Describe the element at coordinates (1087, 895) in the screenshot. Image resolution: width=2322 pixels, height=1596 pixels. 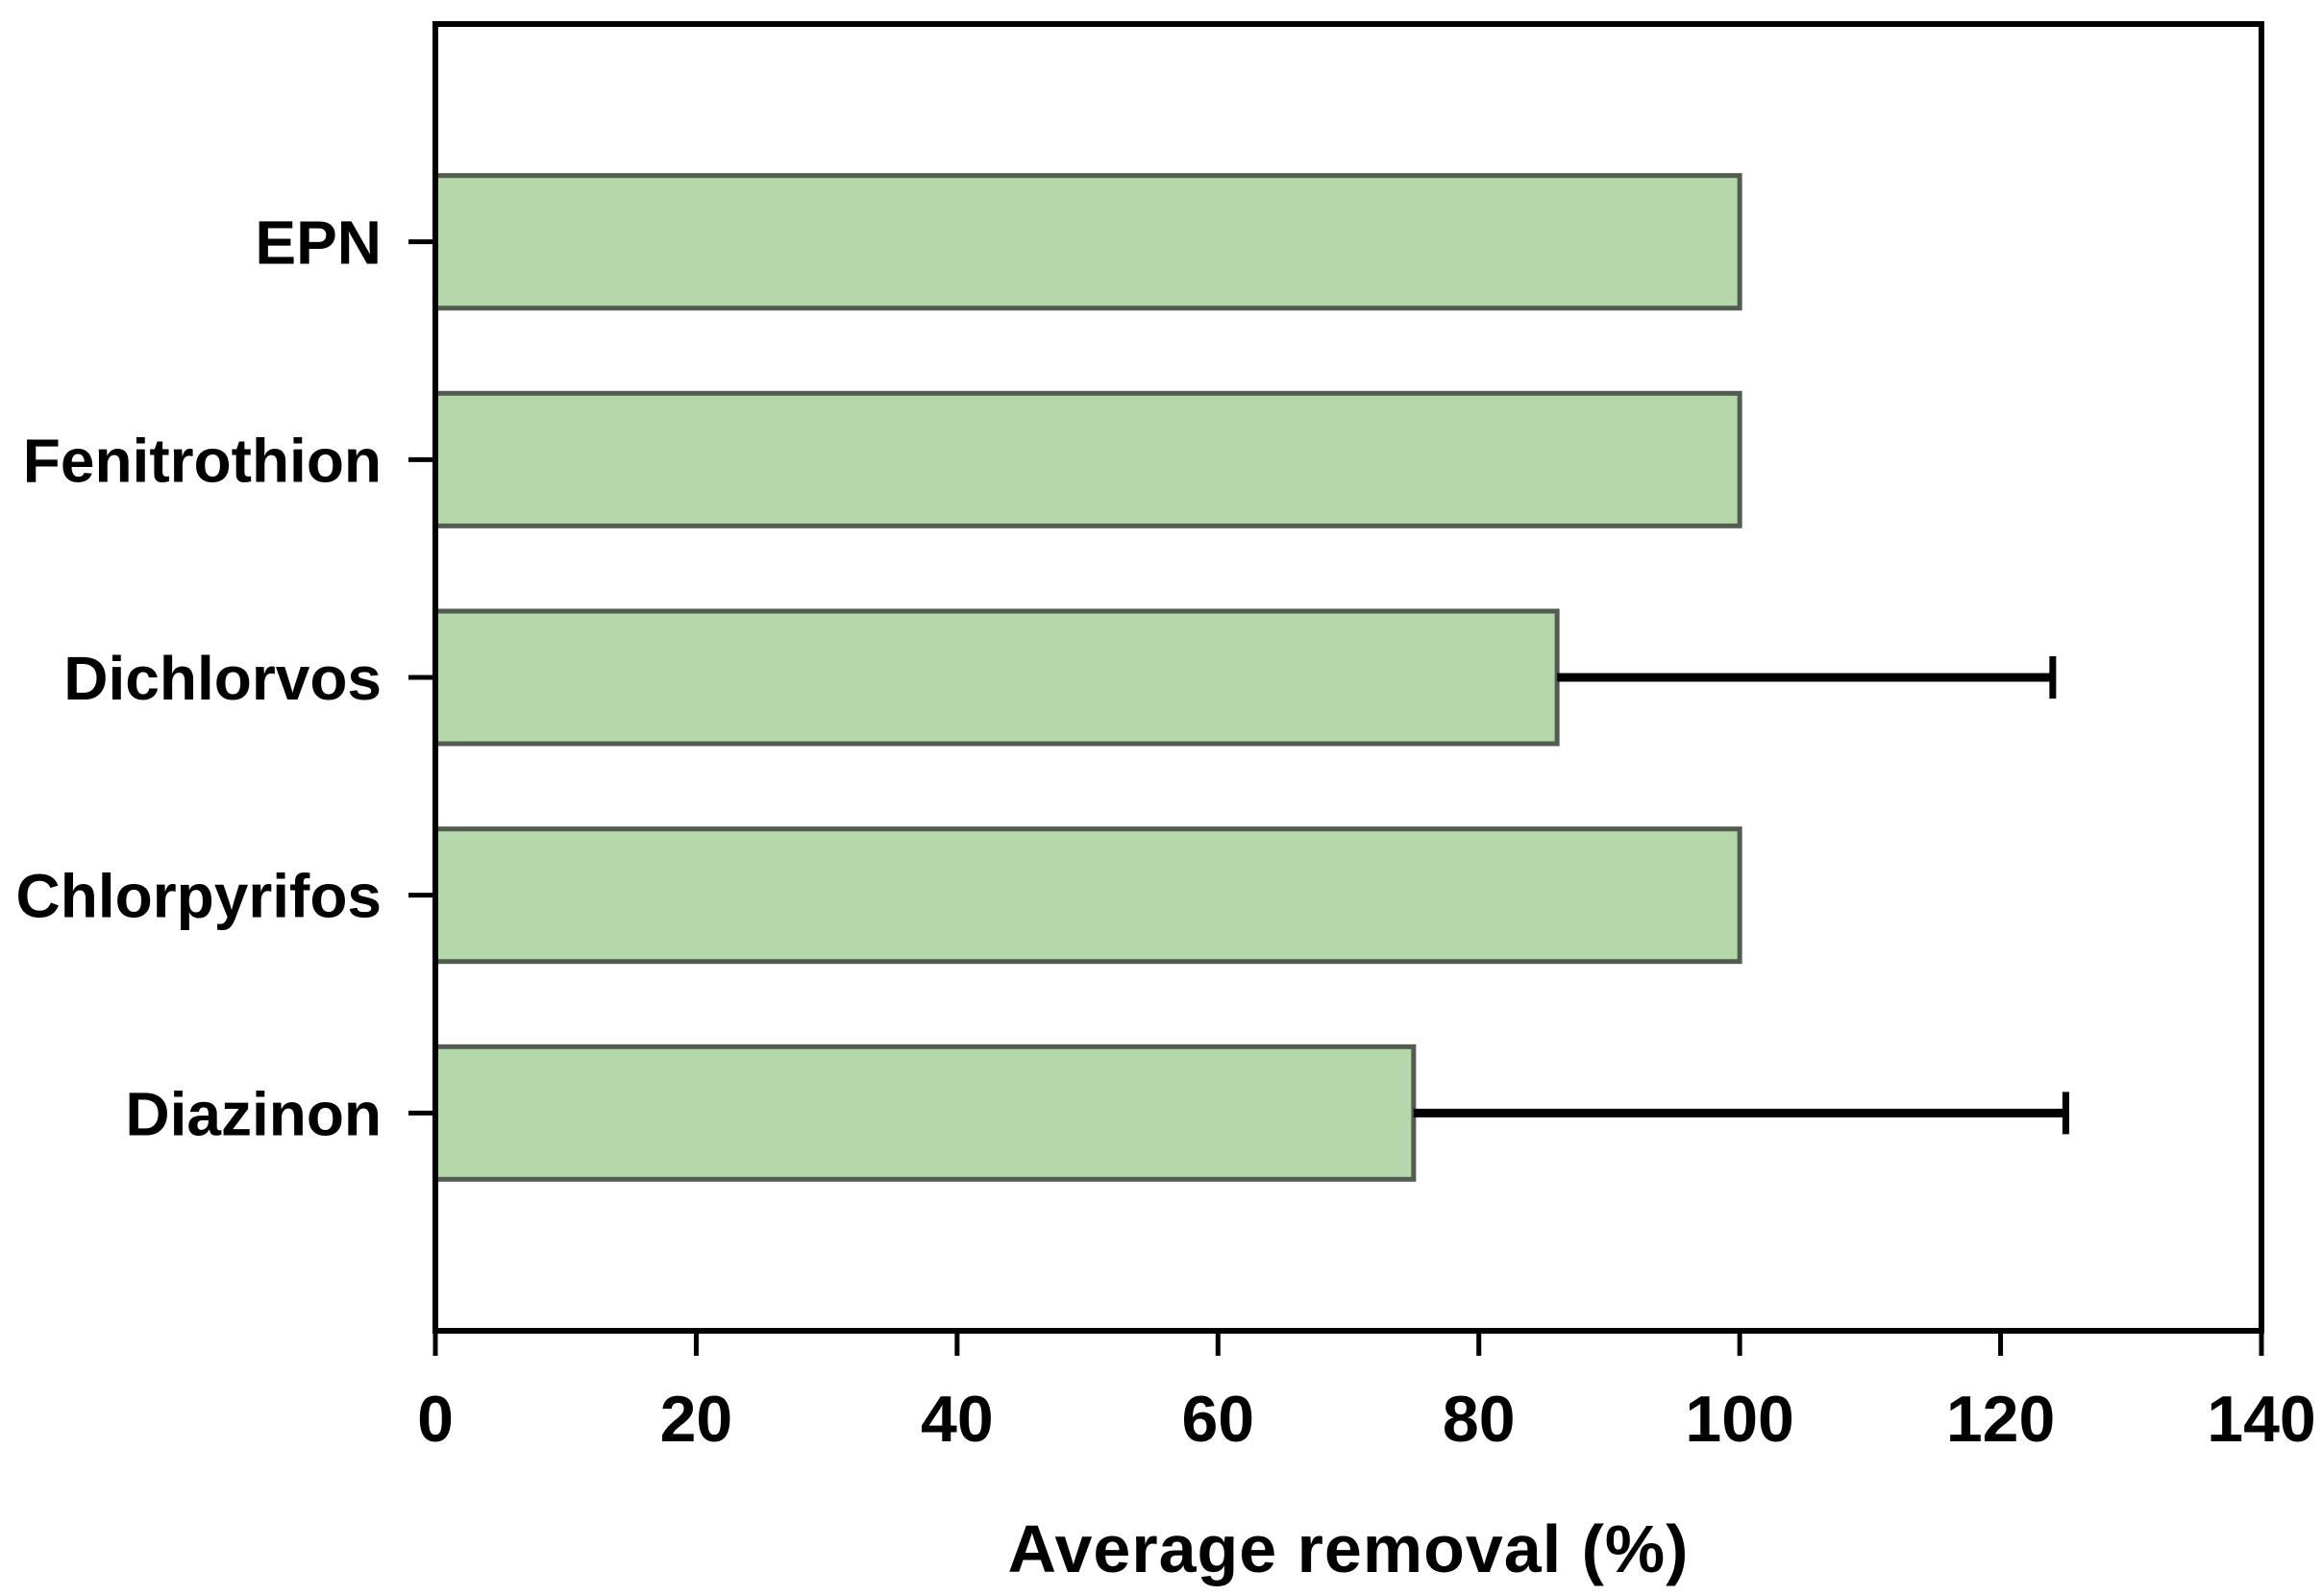
I see `bar-chlorpyrifos` at that location.